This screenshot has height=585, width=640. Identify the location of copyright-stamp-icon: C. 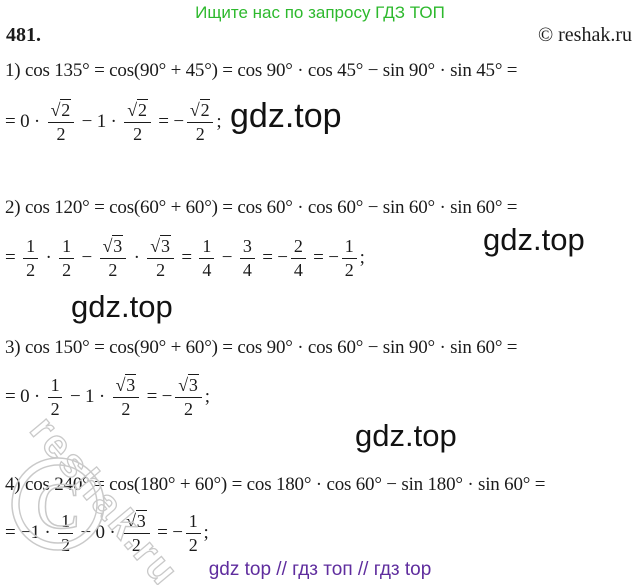
(58, 504).